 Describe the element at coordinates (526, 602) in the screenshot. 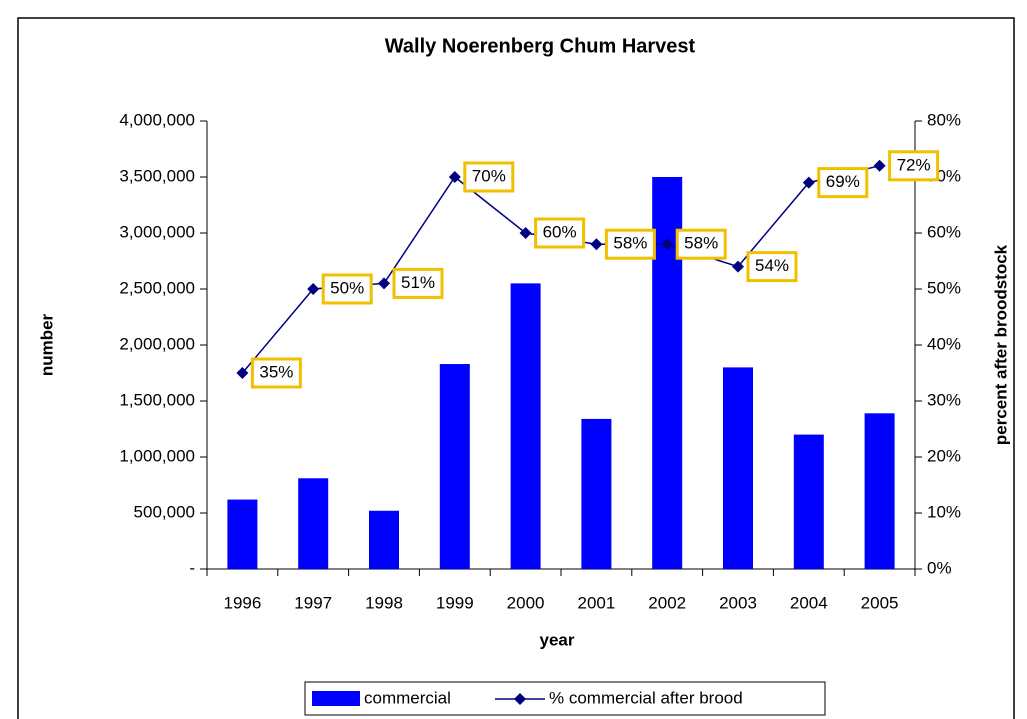

I see `x-tick-label: 2000` at that location.